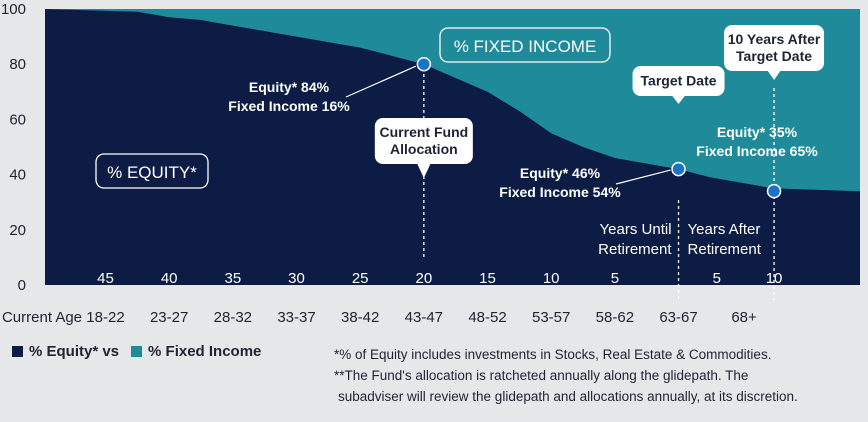 Image resolution: width=868 pixels, height=422 pixels. What do you see at coordinates (487, 317) in the screenshot?
I see `age-band-48-52: 48-52` at bounding box center [487, 317].